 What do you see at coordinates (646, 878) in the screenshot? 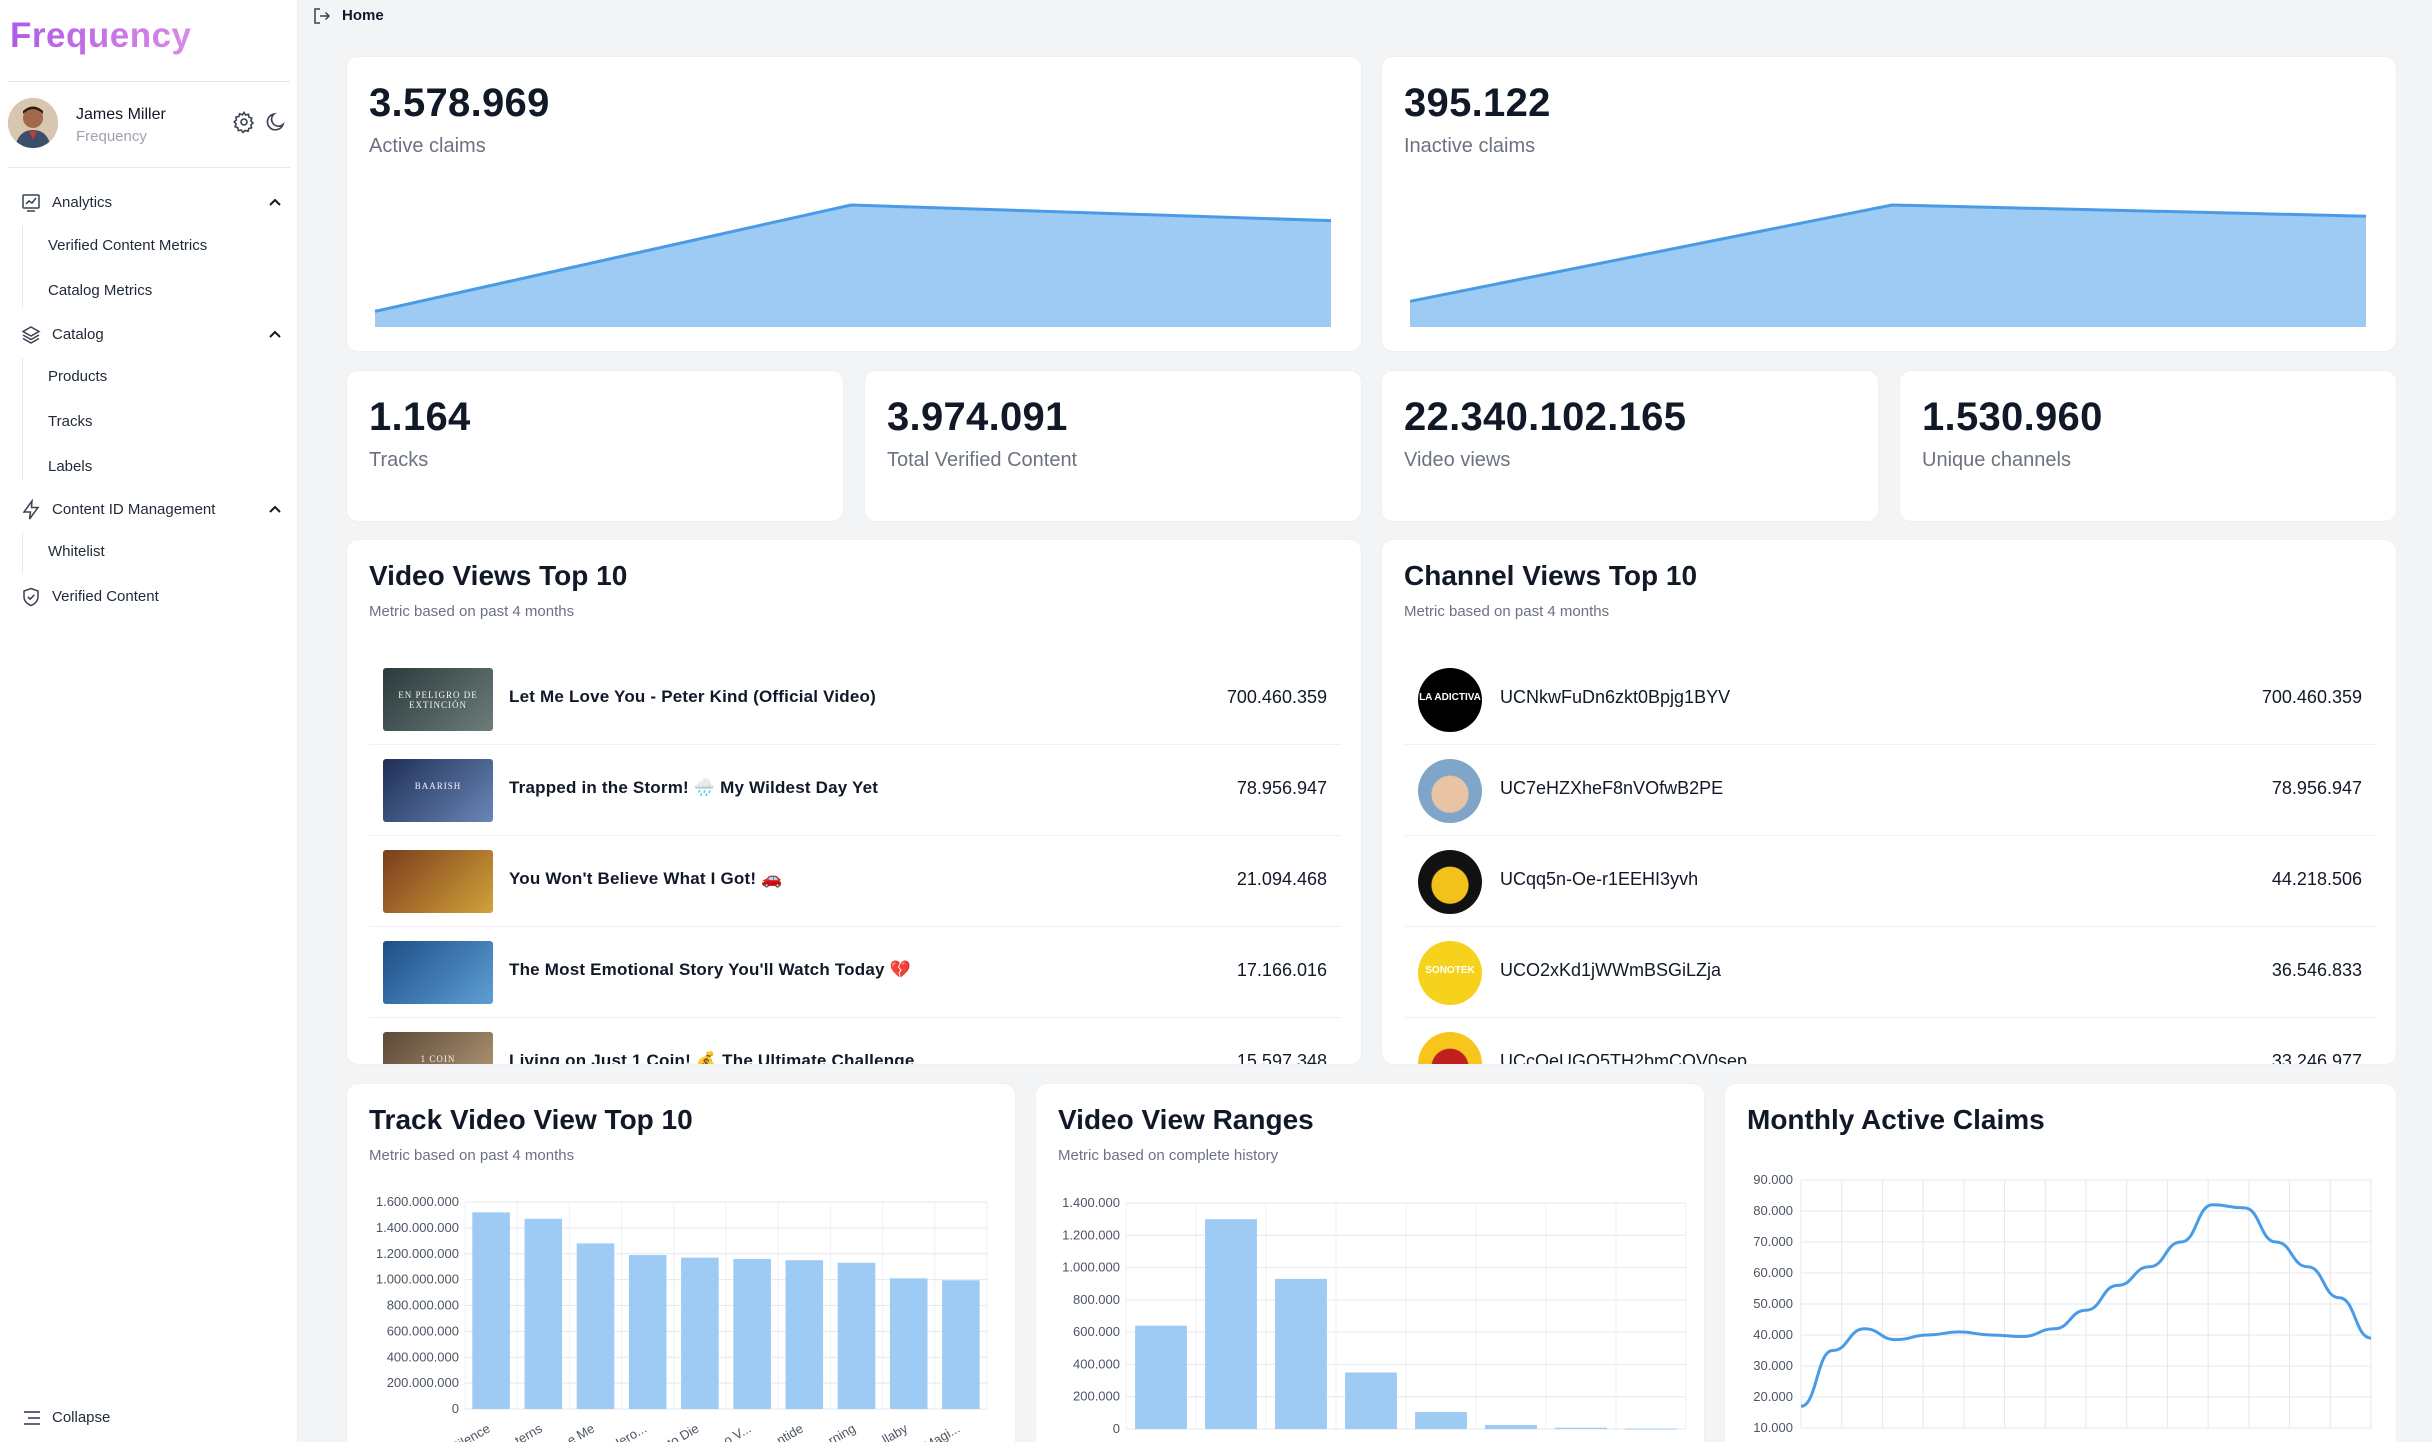
I see `video-title: You Won't Believe What I Got! 🚗` at bounding box center [646, 878].